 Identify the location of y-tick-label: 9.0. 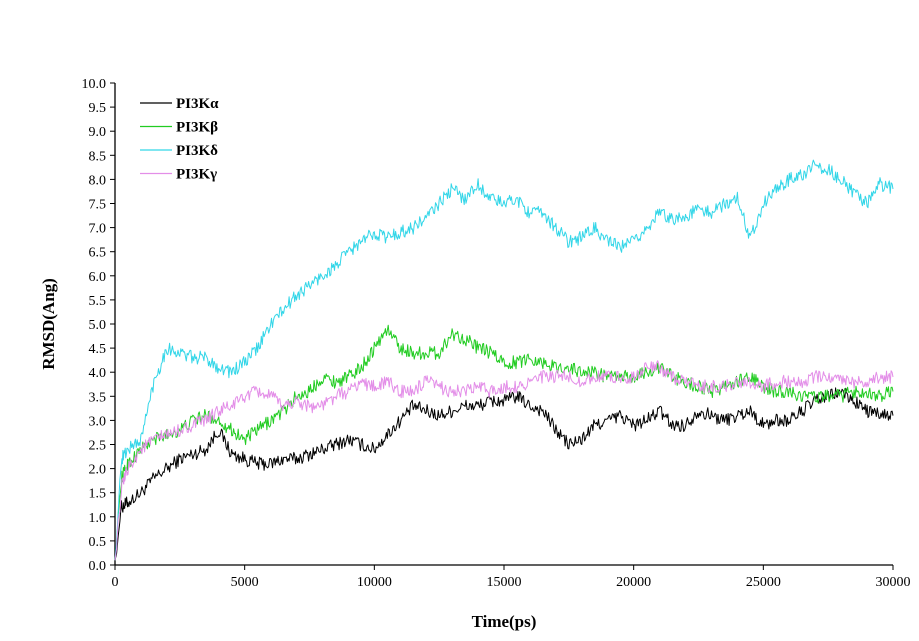
(98, 132).